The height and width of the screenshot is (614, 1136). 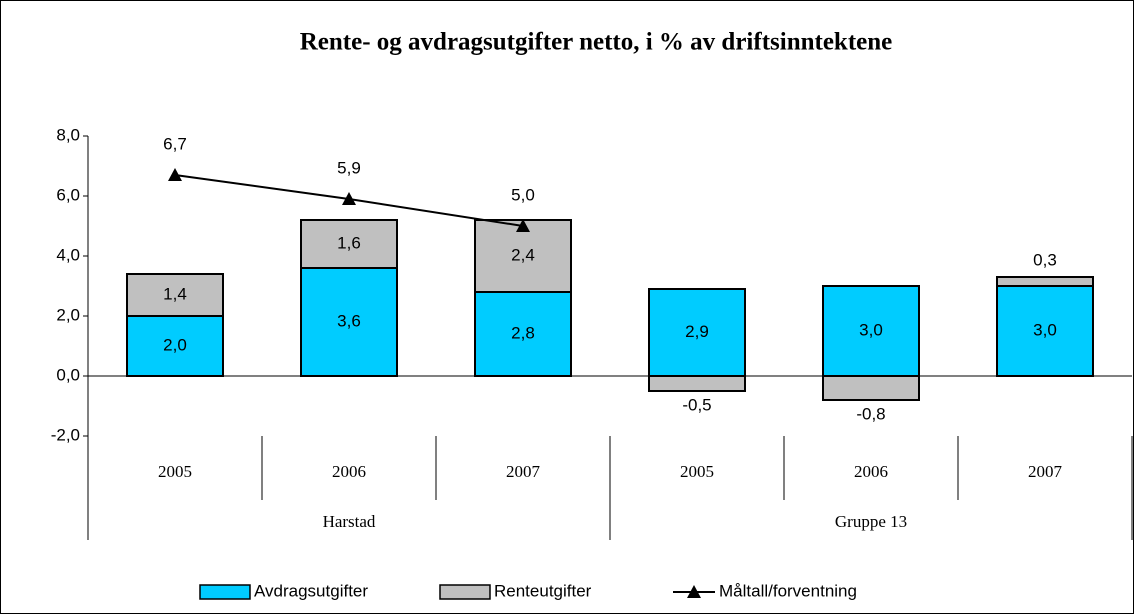 I want to click on legend-label: Renteutgifter, so click(x=543, y=590).